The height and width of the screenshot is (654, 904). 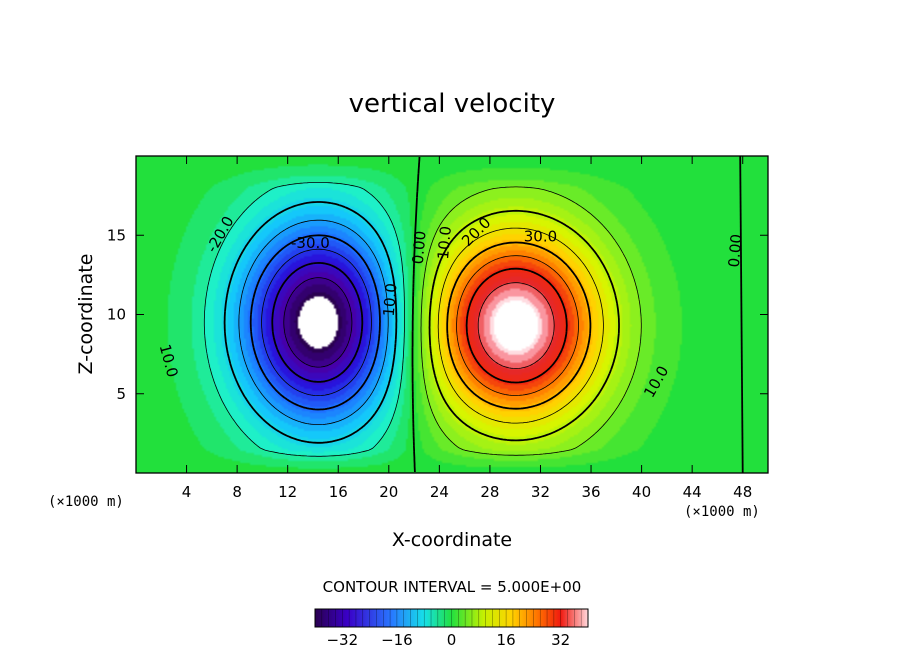 What do you see at coordinates (452, 540) in the screenshot?
I see `x-axis-label: X-coordinate` at bounding box center [452, 540].